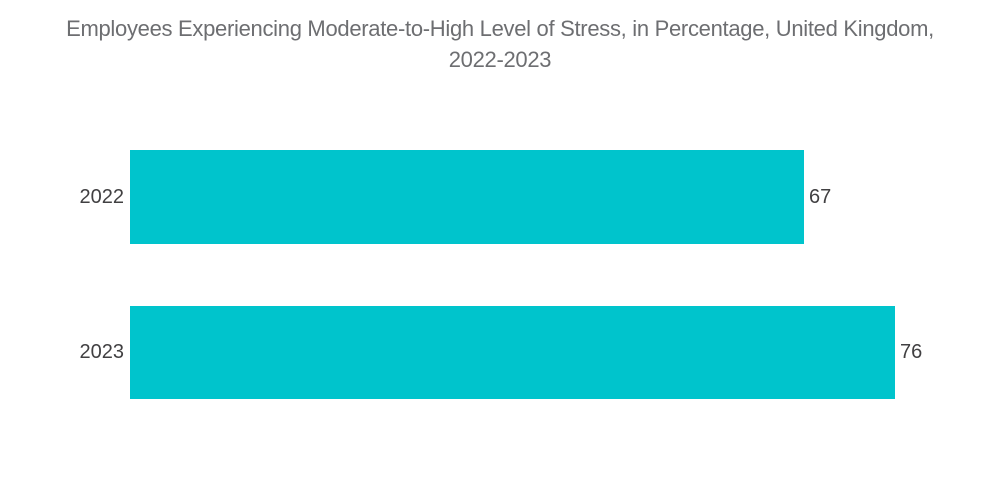 The width and height of the screenshot is (1000, 504). I want to click on category-label-2023: 2023, so click(102, 352).